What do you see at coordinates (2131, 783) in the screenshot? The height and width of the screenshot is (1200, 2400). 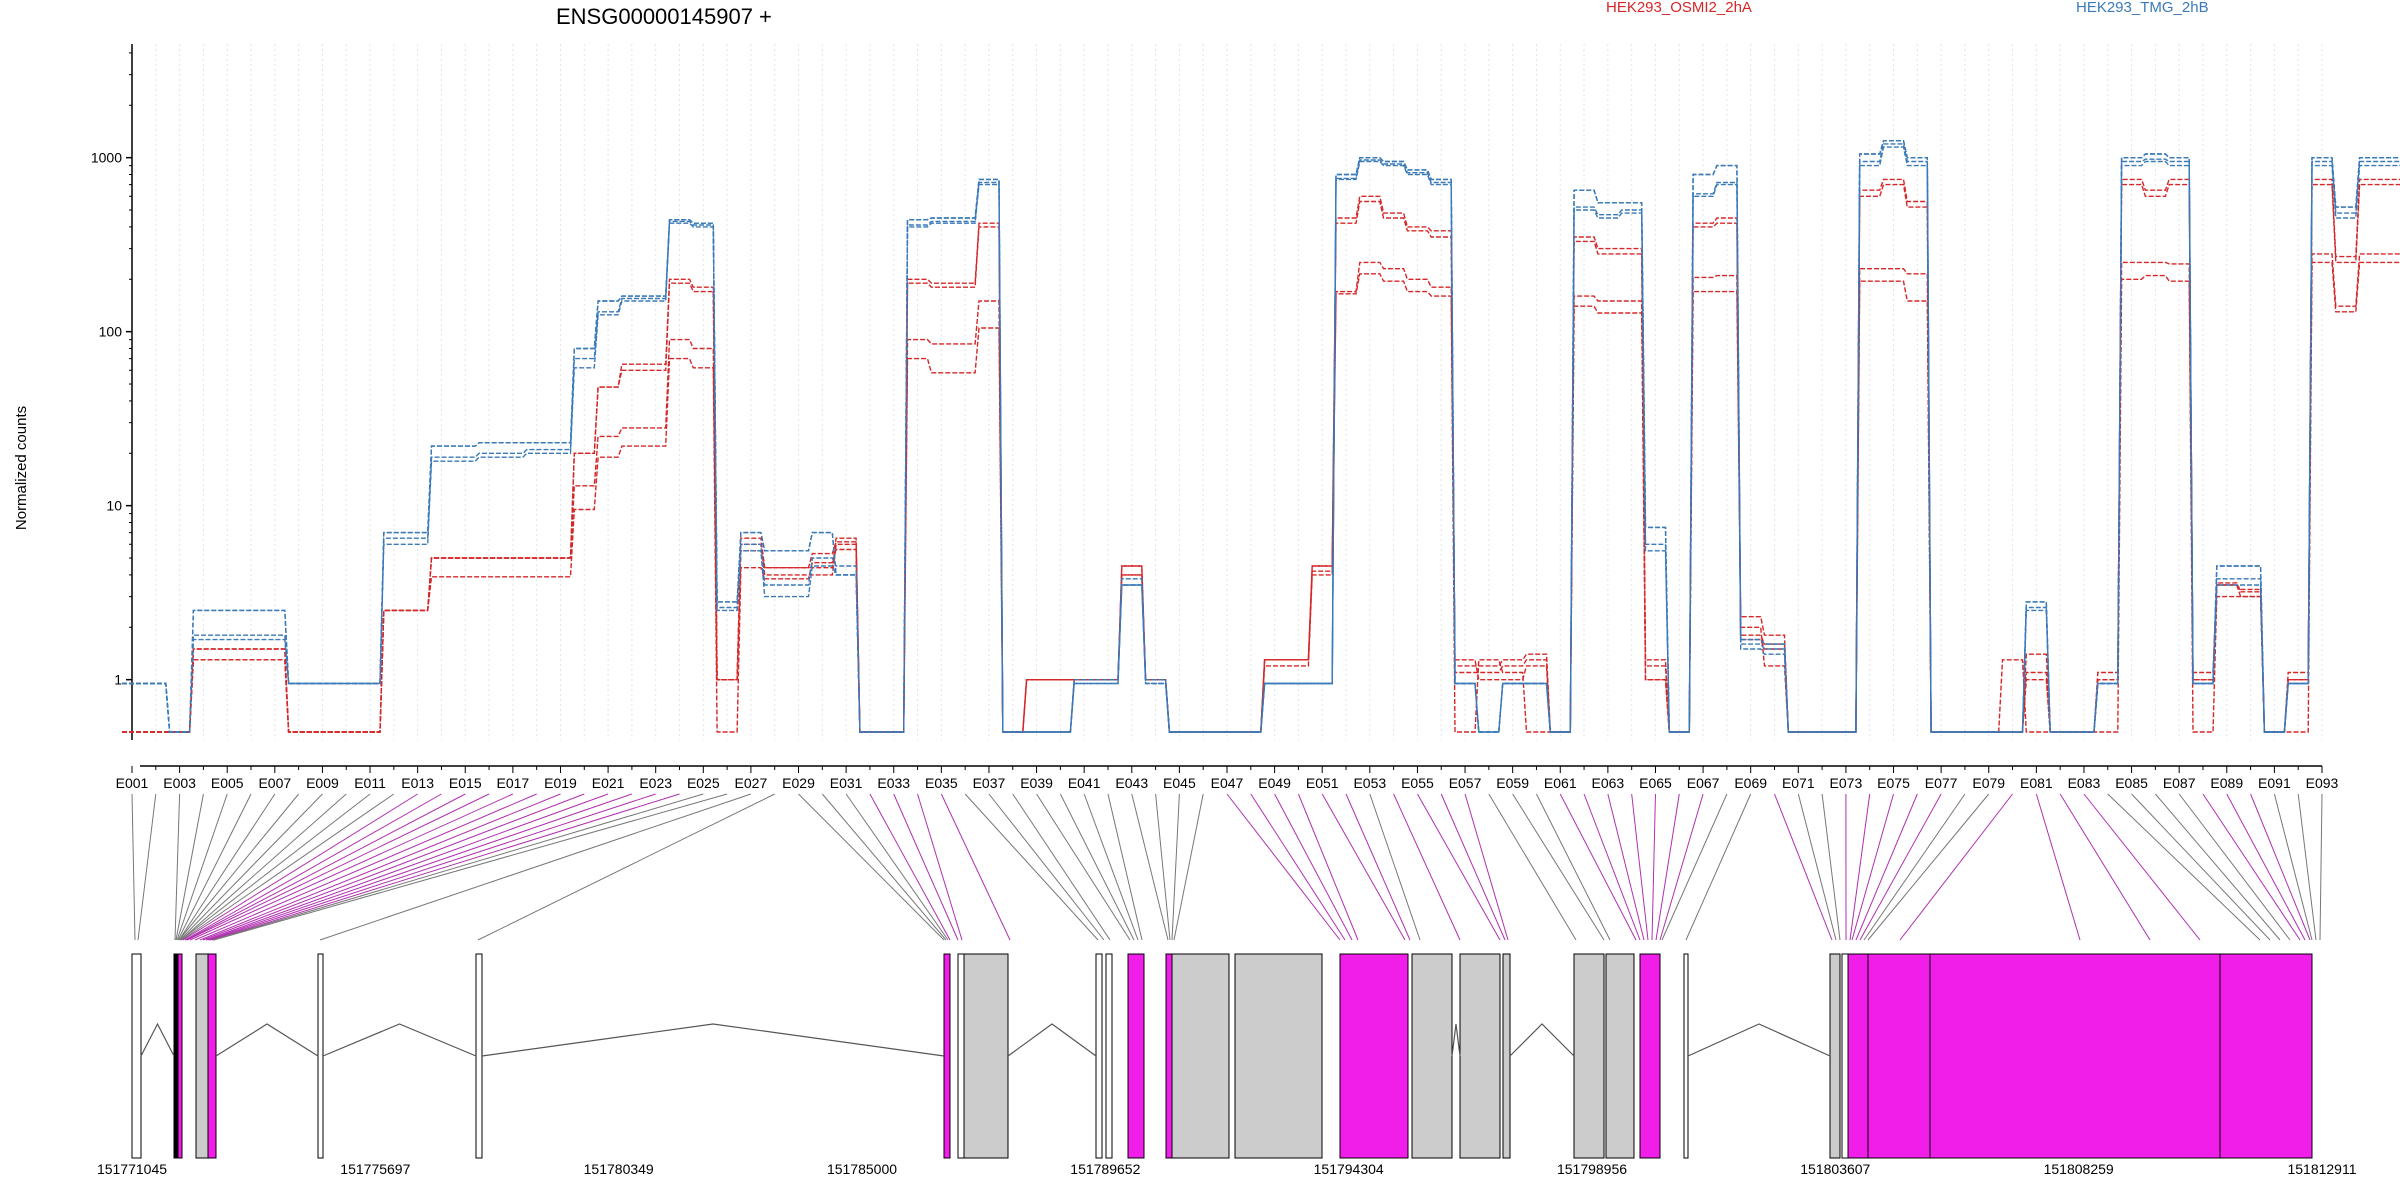 I see `x-tick-label: E085` at bounding box center [2131, 783].